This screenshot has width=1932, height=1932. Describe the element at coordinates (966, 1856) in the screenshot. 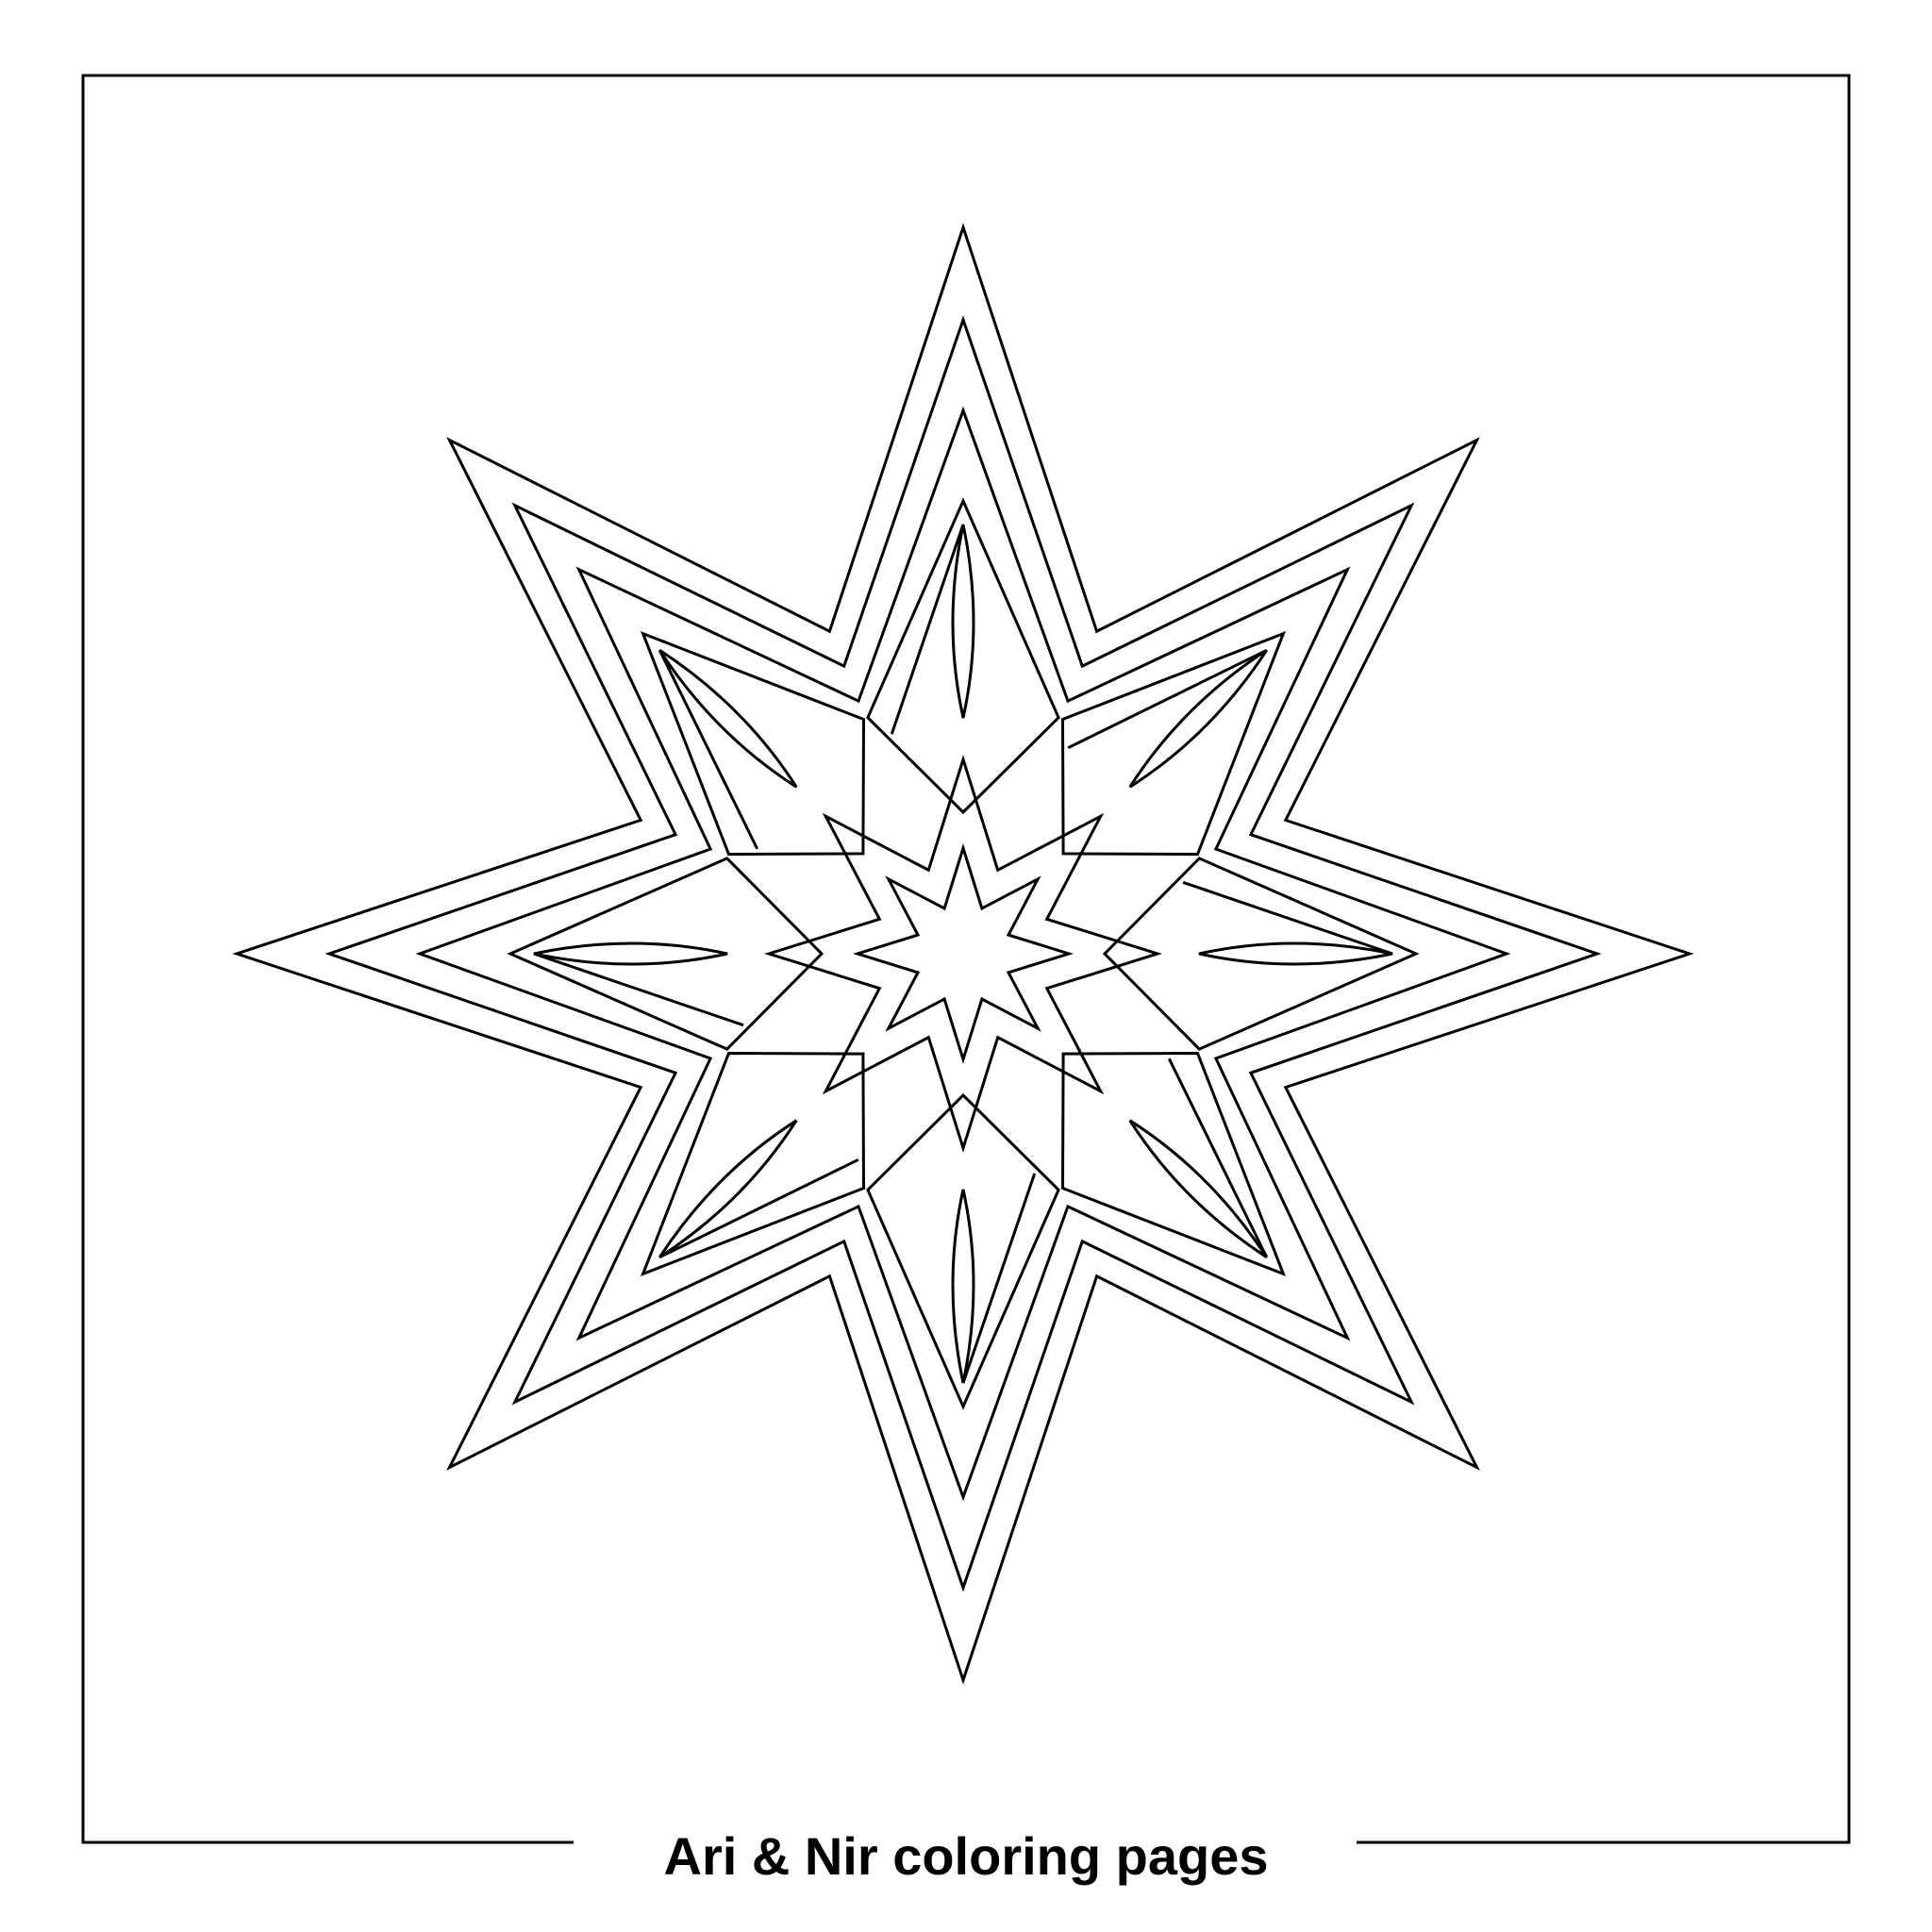

I see `caption-title: Ari & Nir coloring pages` at that location.